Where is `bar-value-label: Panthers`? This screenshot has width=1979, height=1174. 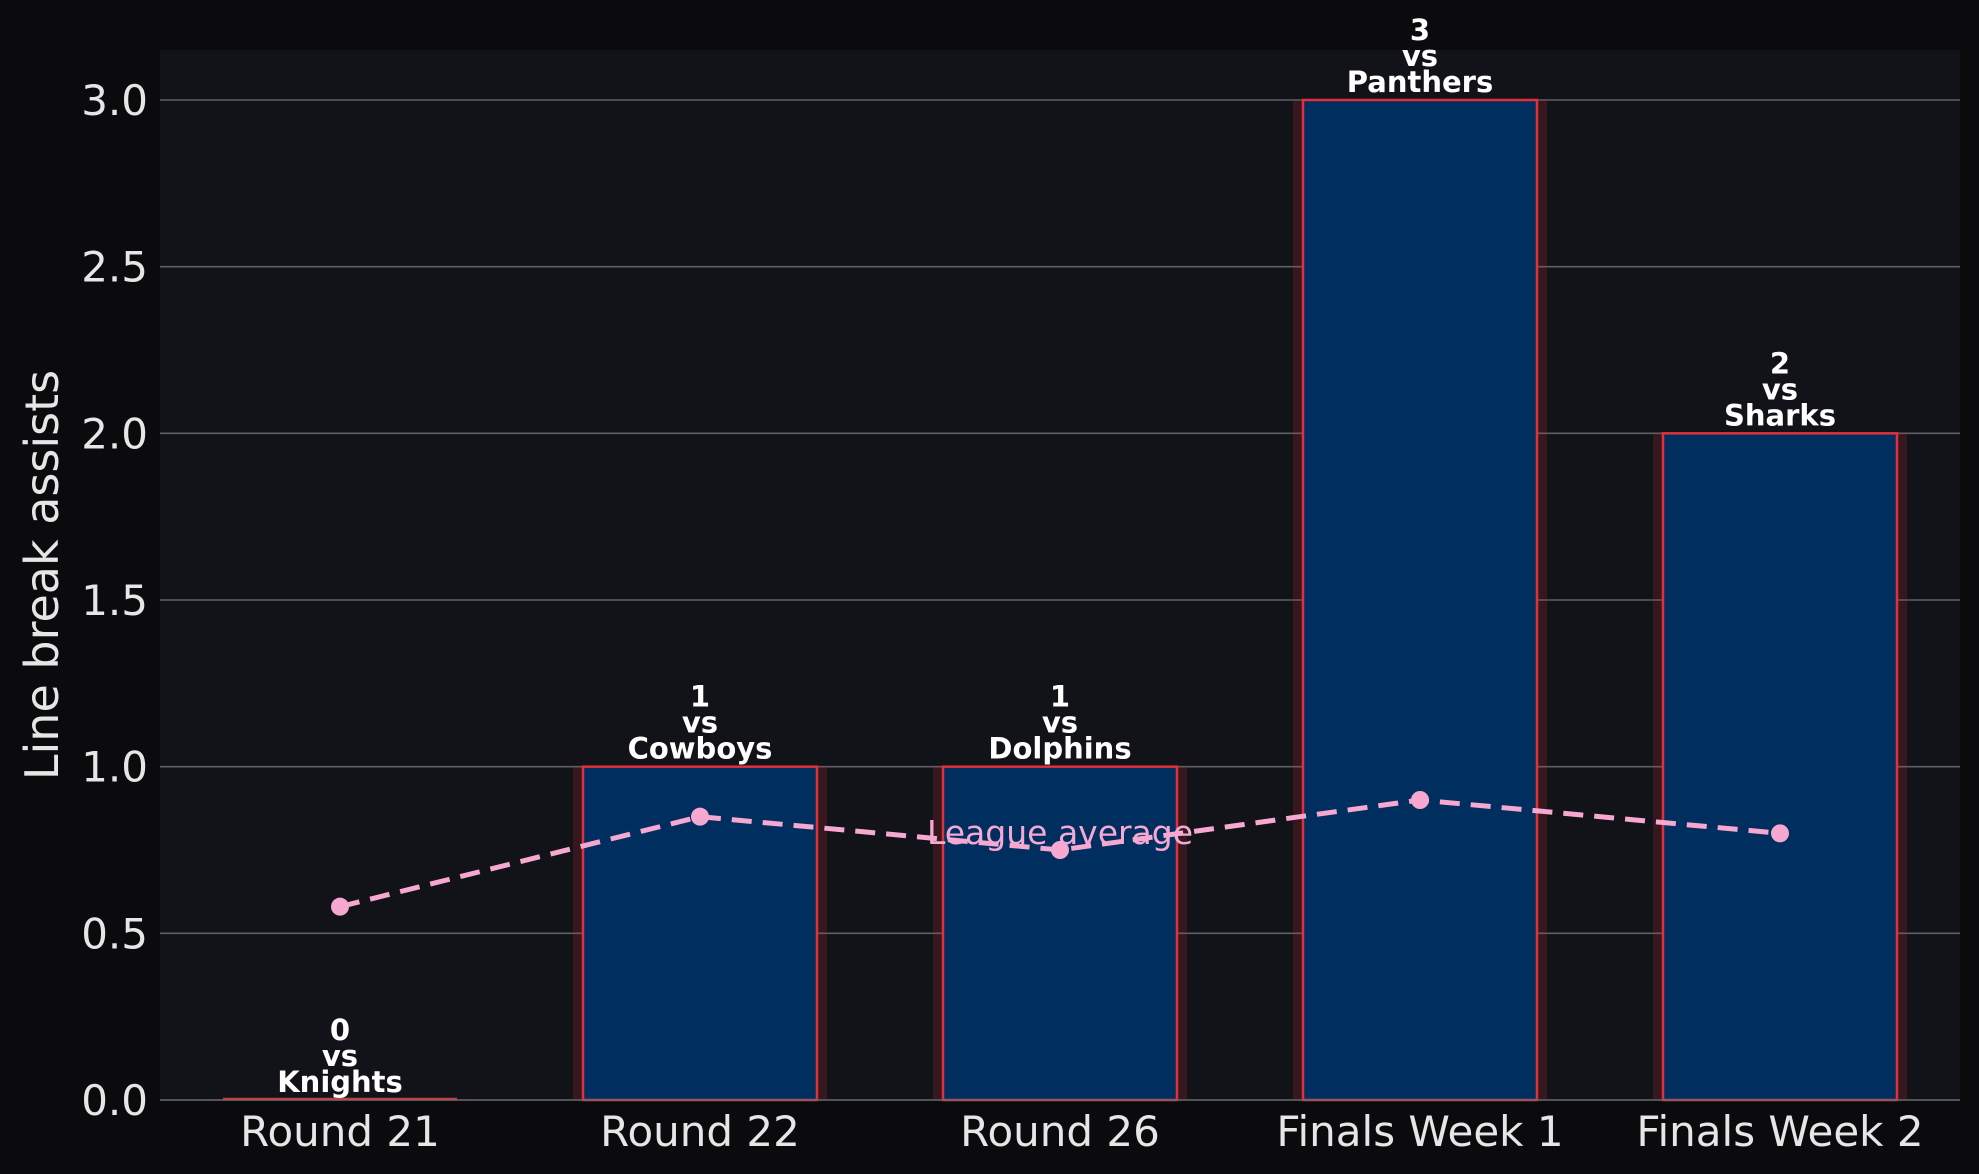 bar-value-label: Panthers is located at coordinates (1420, 82).